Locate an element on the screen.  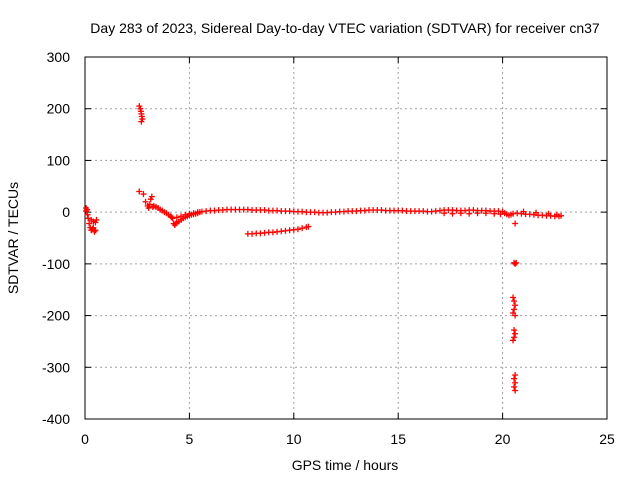
x-tick-label: 15 is located at coordinates (398, 439).